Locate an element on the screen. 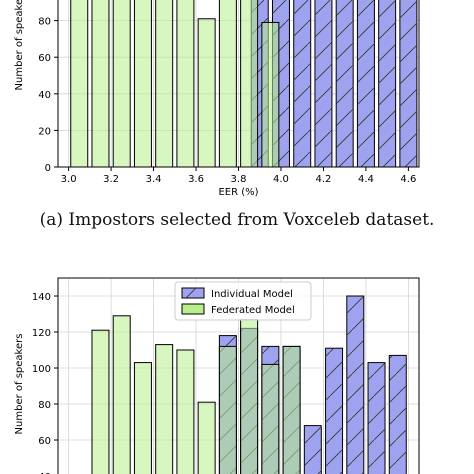 This screenshot has width=474, height=474. y-tick-label: 0 is located at coordinates (48, 168).